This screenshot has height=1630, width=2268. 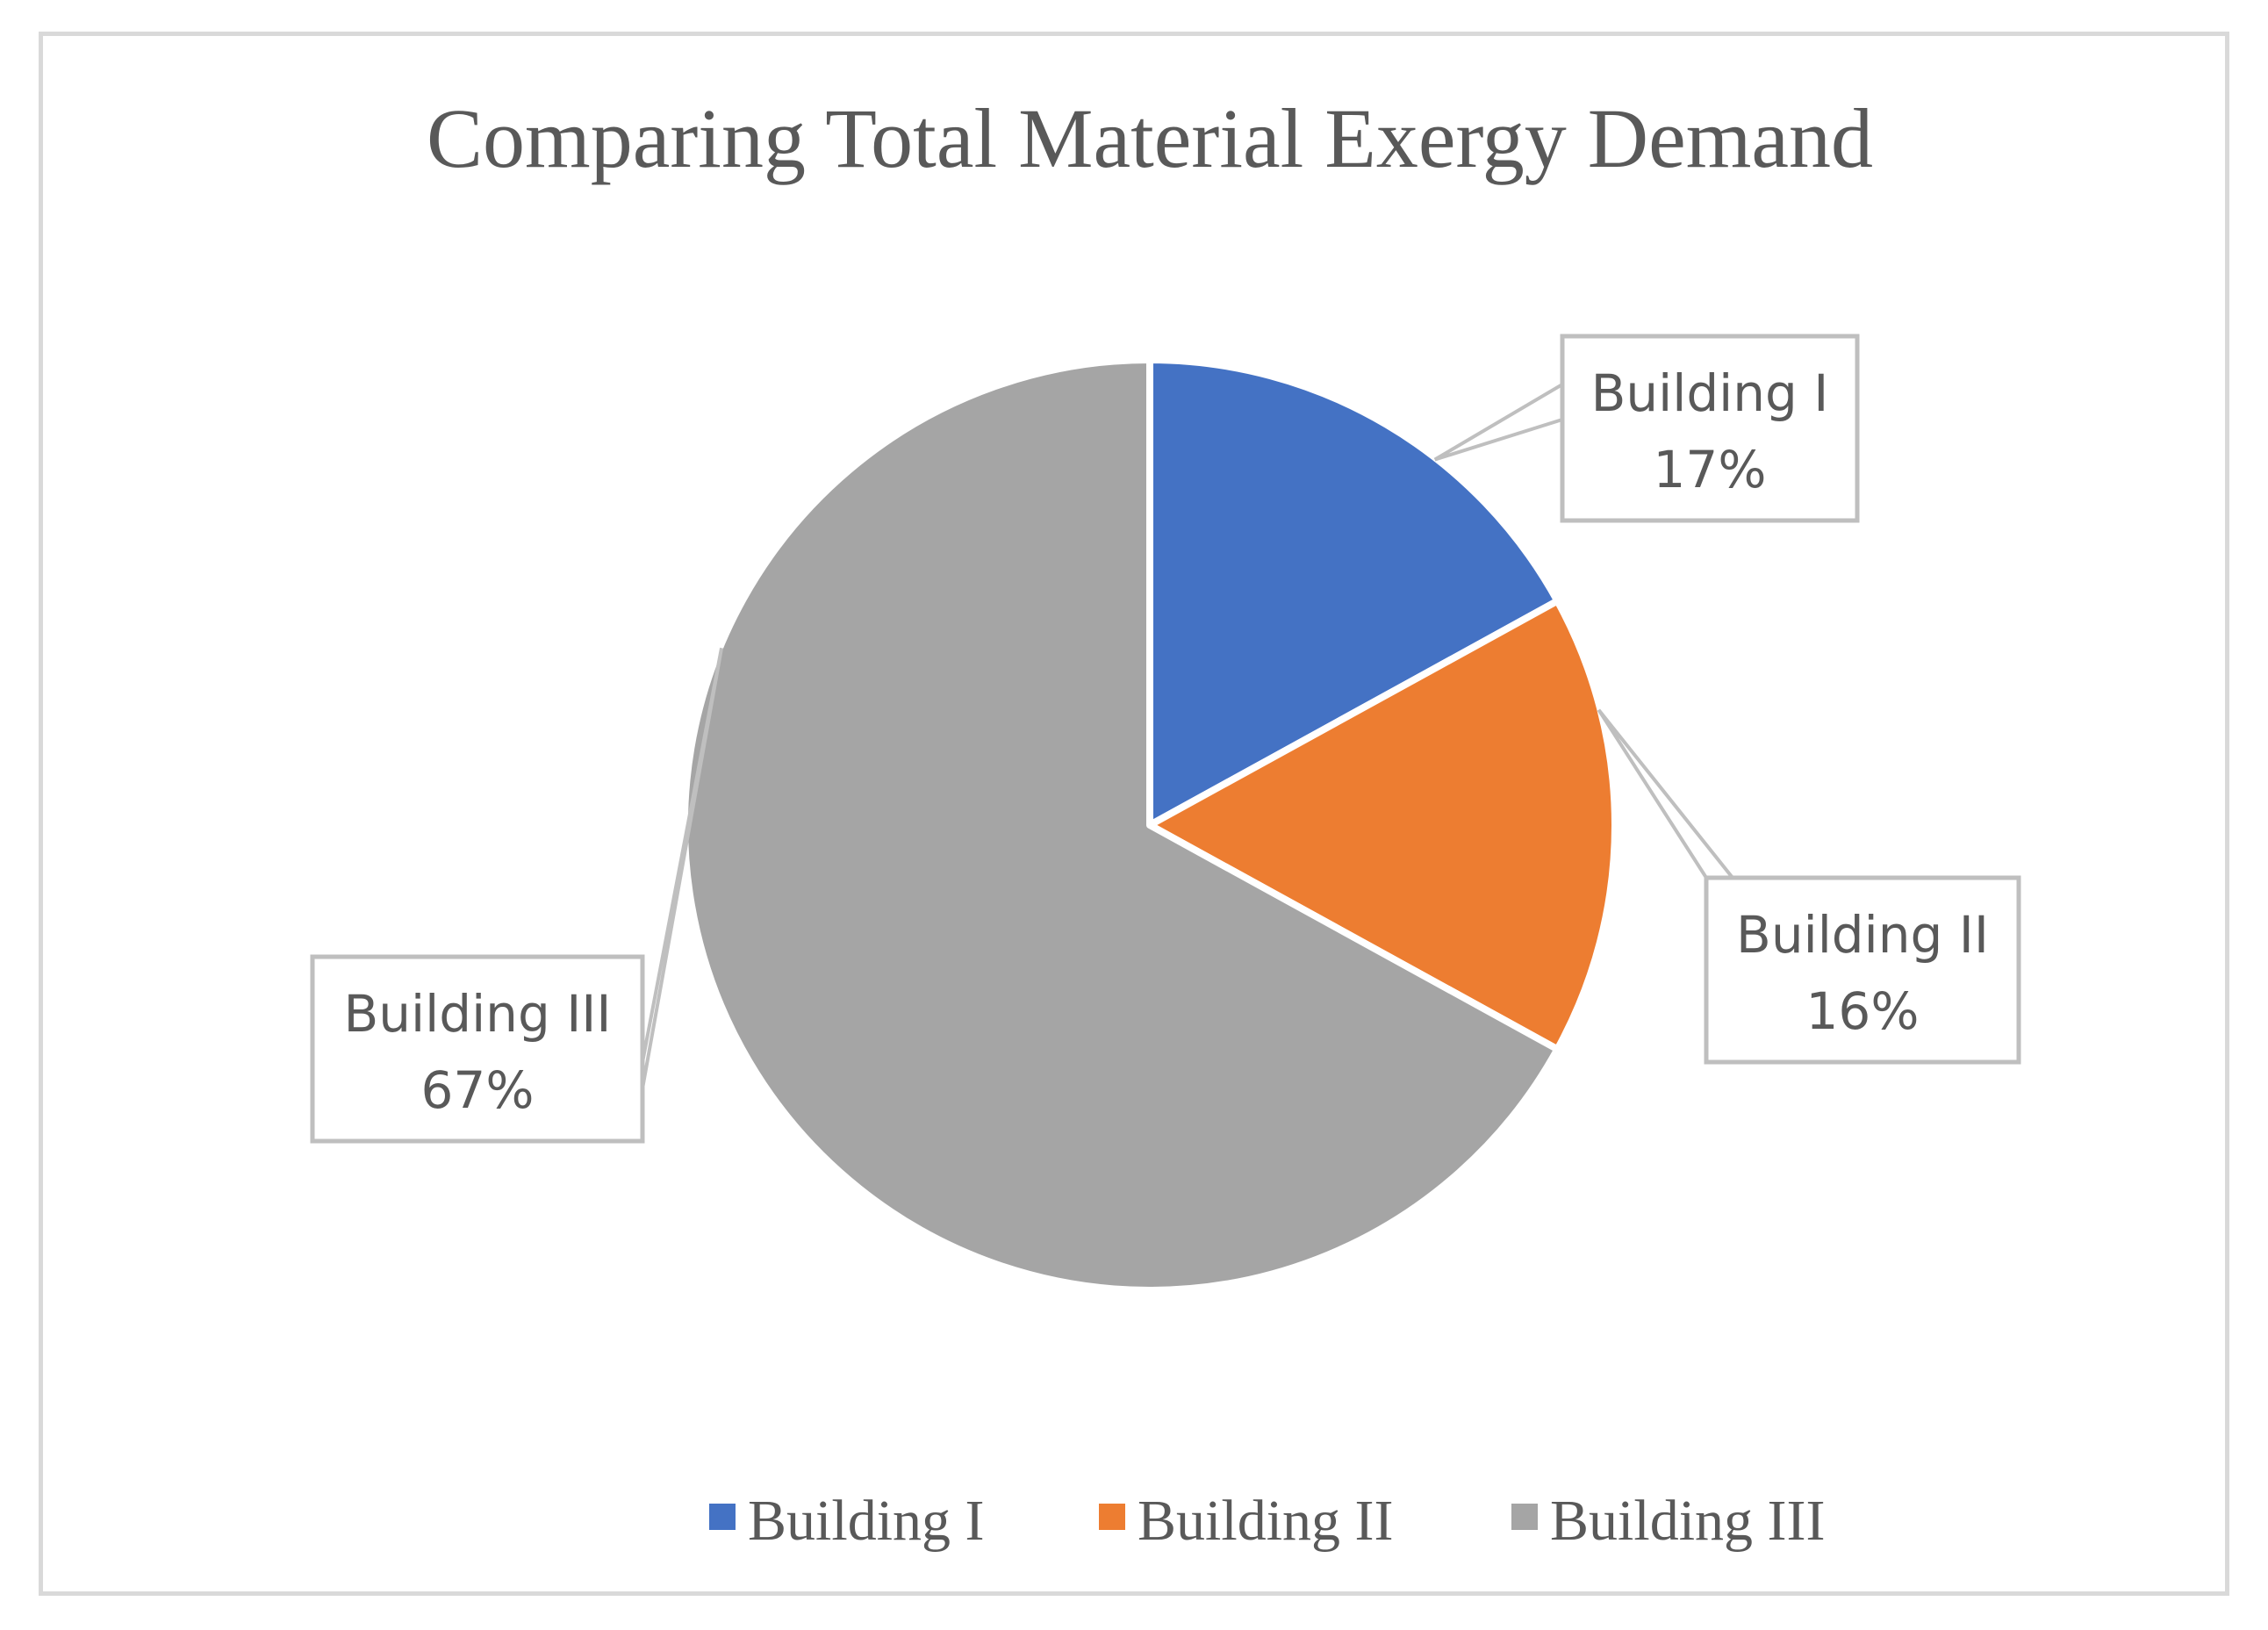 What do you see at coordinates (723, 1517) in the screenshot?
I see `legend-swatch-building-i` at bounding box center [723, 1517].